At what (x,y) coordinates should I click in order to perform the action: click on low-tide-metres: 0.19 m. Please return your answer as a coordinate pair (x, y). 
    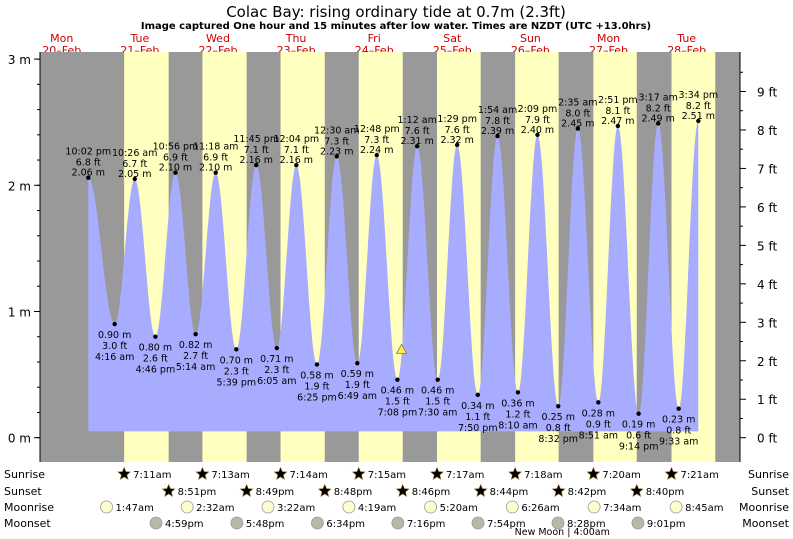
    Looking at the image, I should click on (638, 425).